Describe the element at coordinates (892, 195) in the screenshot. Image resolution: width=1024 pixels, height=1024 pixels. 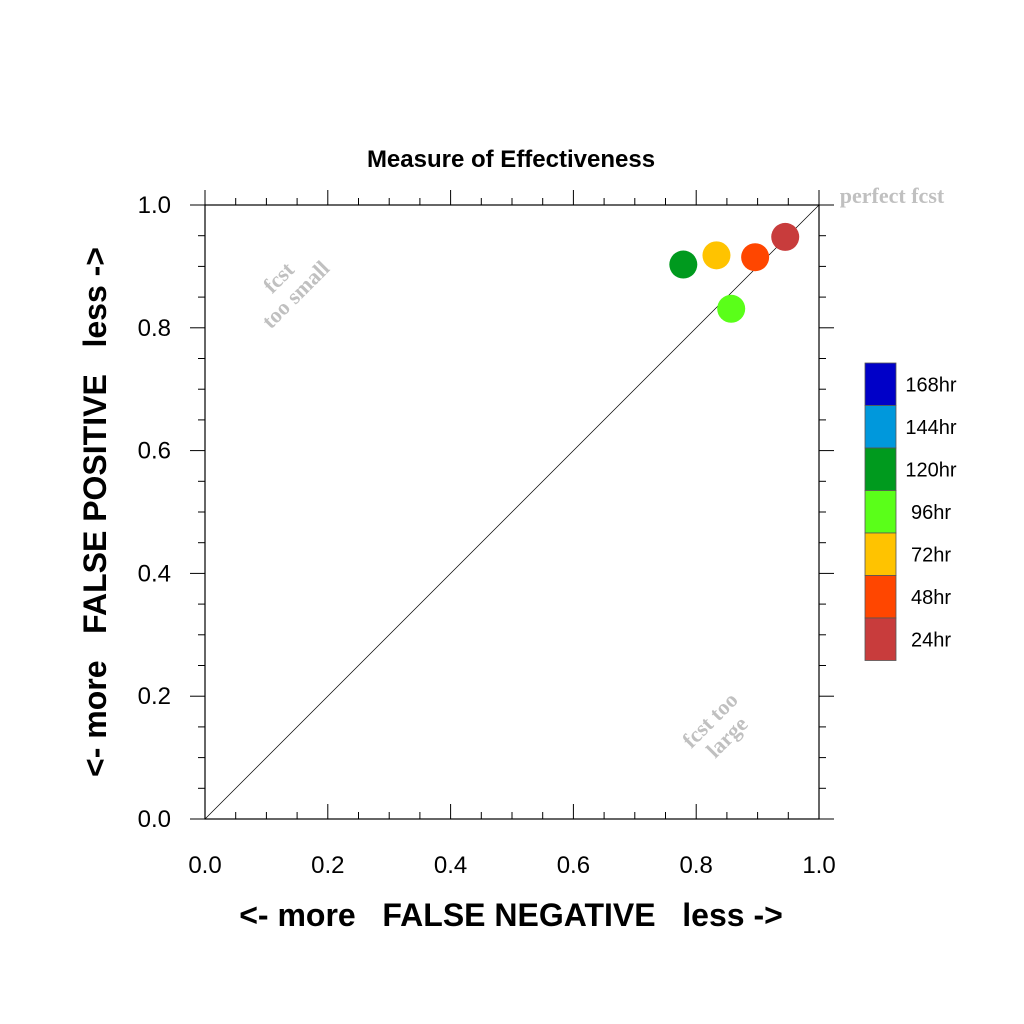
I see `annotation-perfect: perfect fcst` at that location.